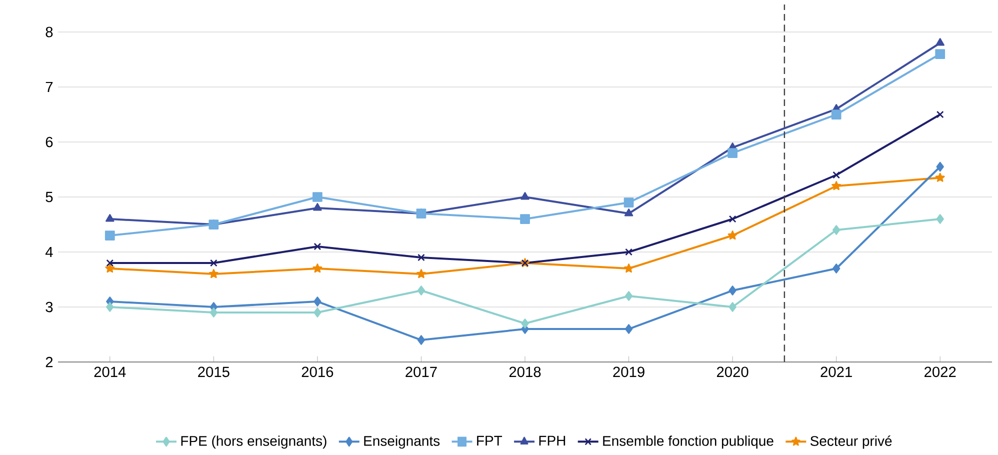  What do you see at coordinates (49, 362) in the screenshot?
I see `y-tick-label: 2` at bounding box center [49, 362].